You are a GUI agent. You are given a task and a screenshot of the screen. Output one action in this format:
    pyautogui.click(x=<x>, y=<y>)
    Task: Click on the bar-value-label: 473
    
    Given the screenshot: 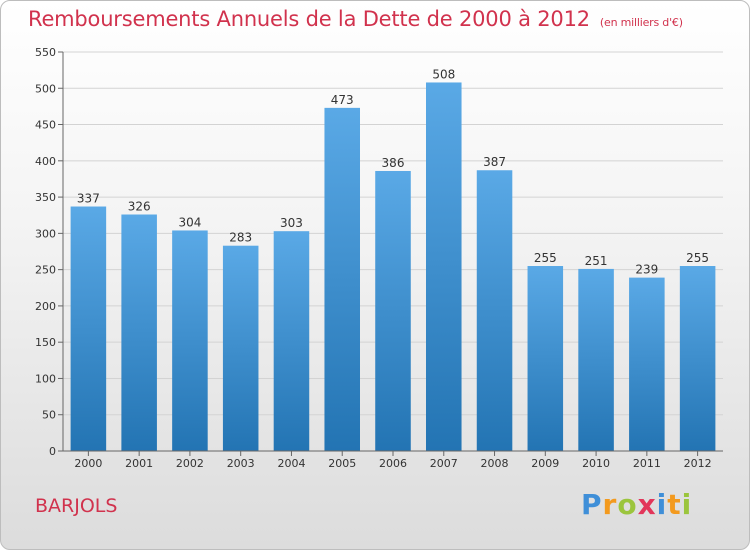 What is the action you would take?
    pyautogui.click(x=342, y=100)
    